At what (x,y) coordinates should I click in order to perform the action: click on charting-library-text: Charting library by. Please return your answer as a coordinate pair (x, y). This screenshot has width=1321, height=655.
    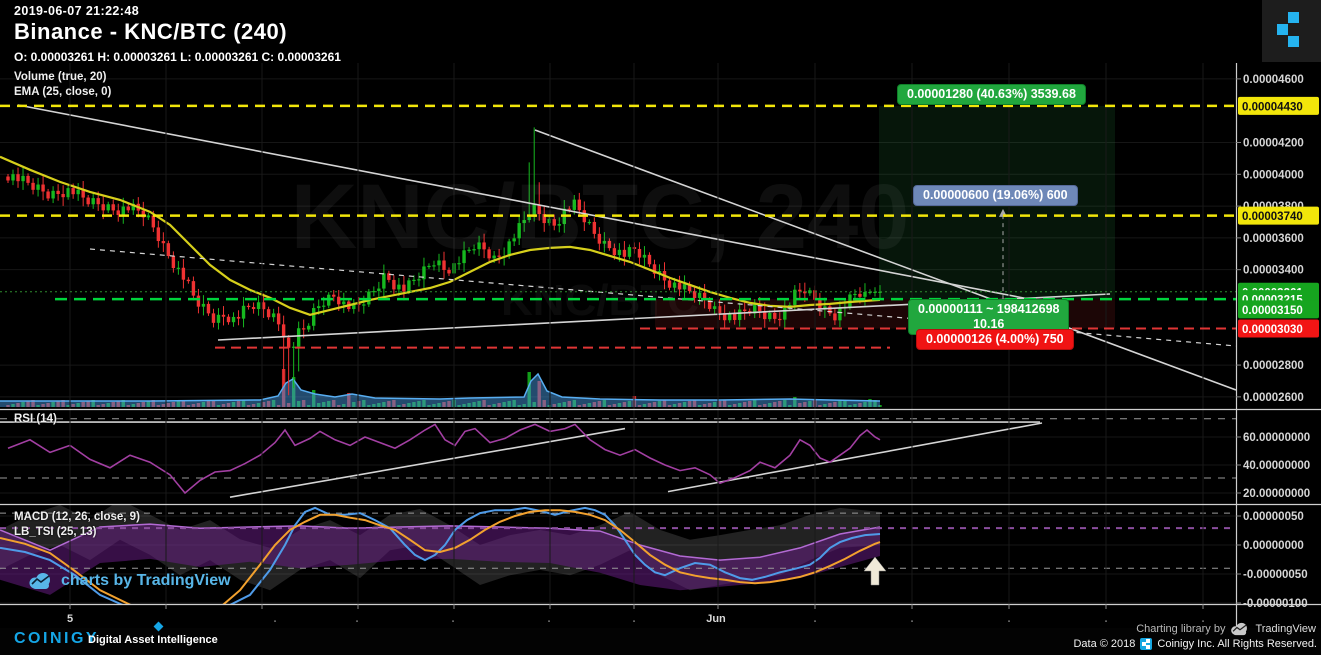
    Looking at the image, I should click on (1181, 629).